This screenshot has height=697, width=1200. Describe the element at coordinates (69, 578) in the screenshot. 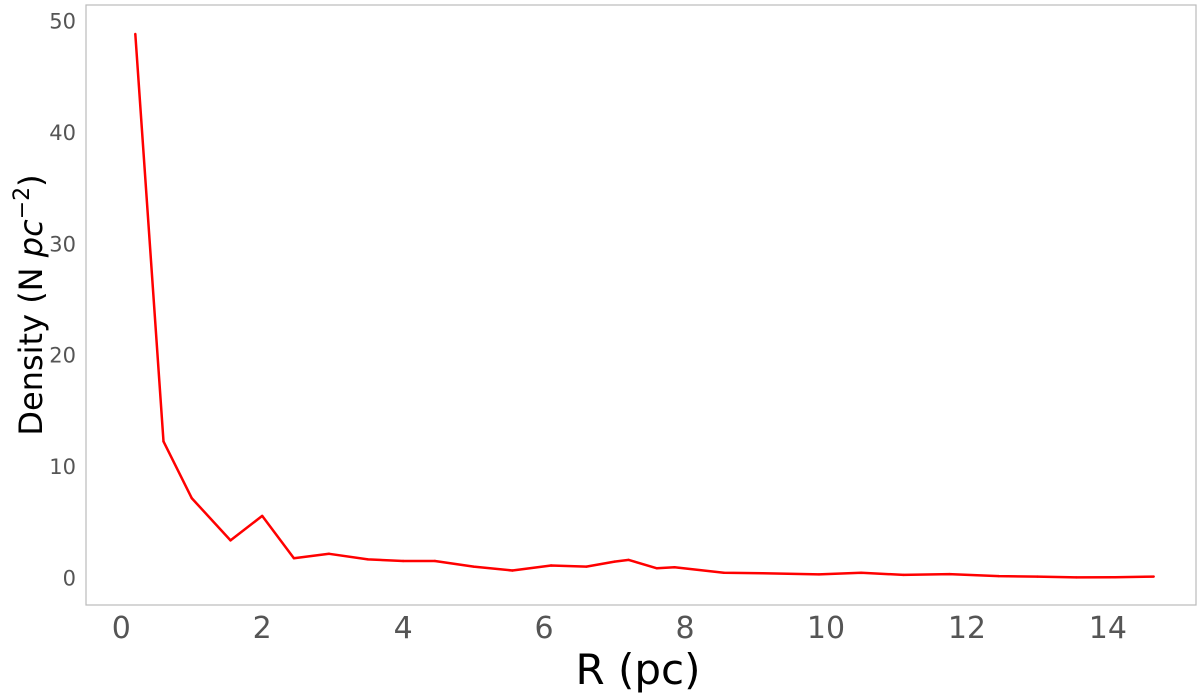

I see `y-tick-label: 0` at that location.